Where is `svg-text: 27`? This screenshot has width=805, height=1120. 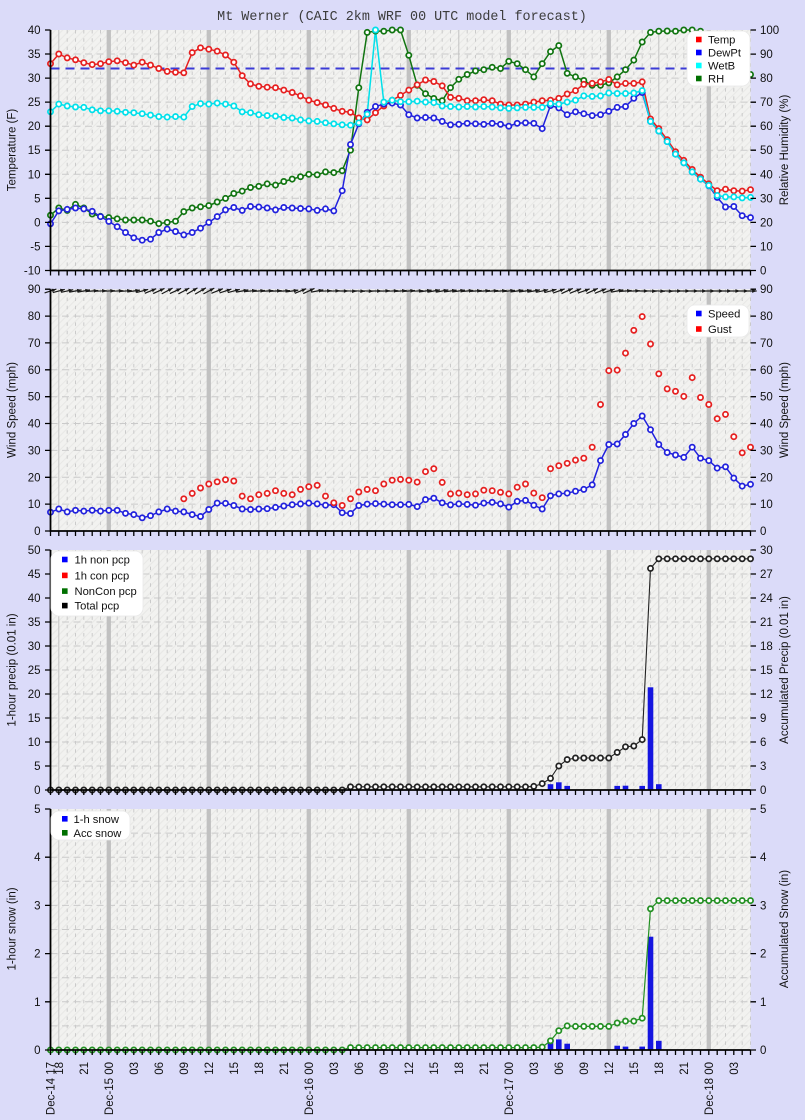
svg-text: 27 is located at coordinates (766, 575).